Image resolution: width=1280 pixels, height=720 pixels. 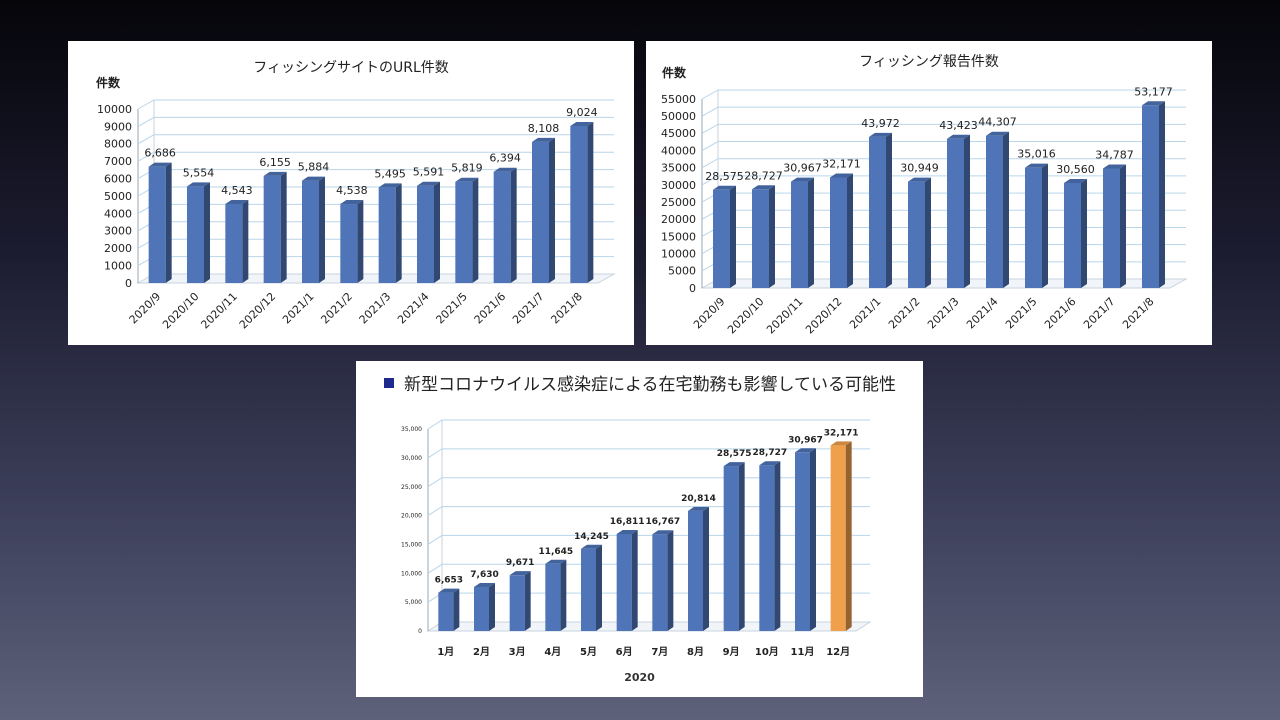 I want to click on y-tick-label: 1000, so click(x=118, y=265).